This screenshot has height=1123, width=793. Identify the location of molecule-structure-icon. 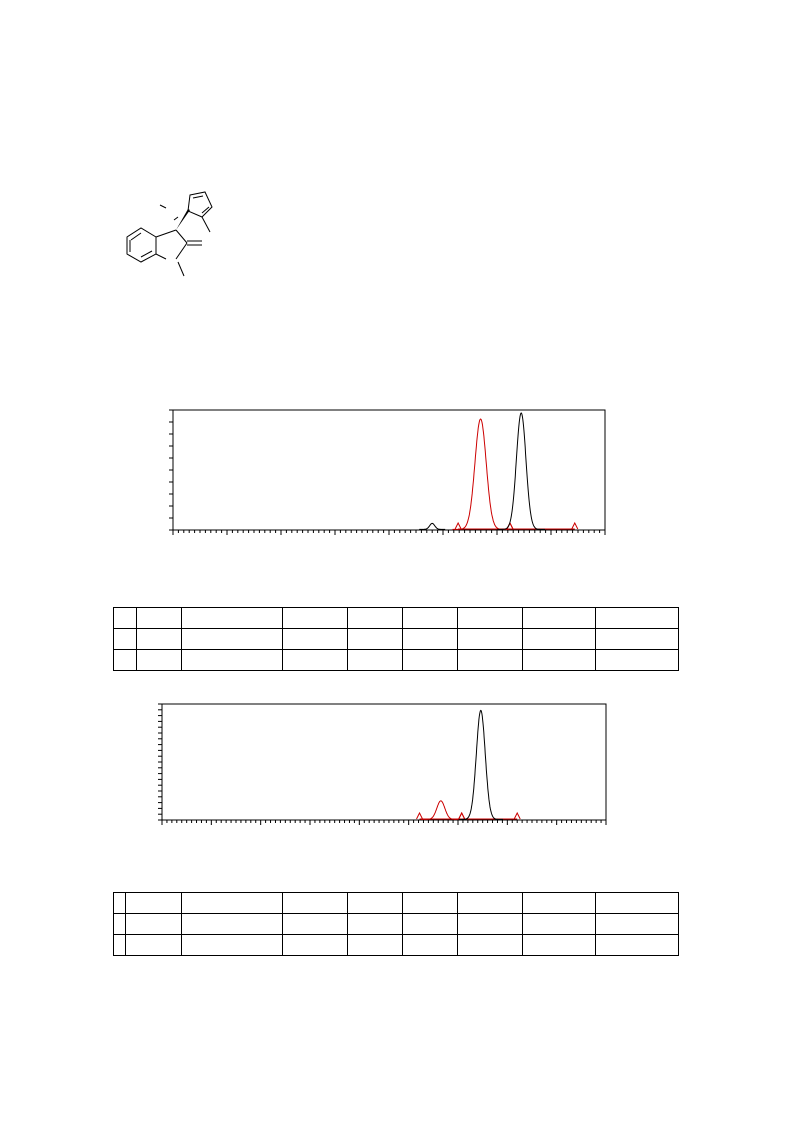
(169, 234).